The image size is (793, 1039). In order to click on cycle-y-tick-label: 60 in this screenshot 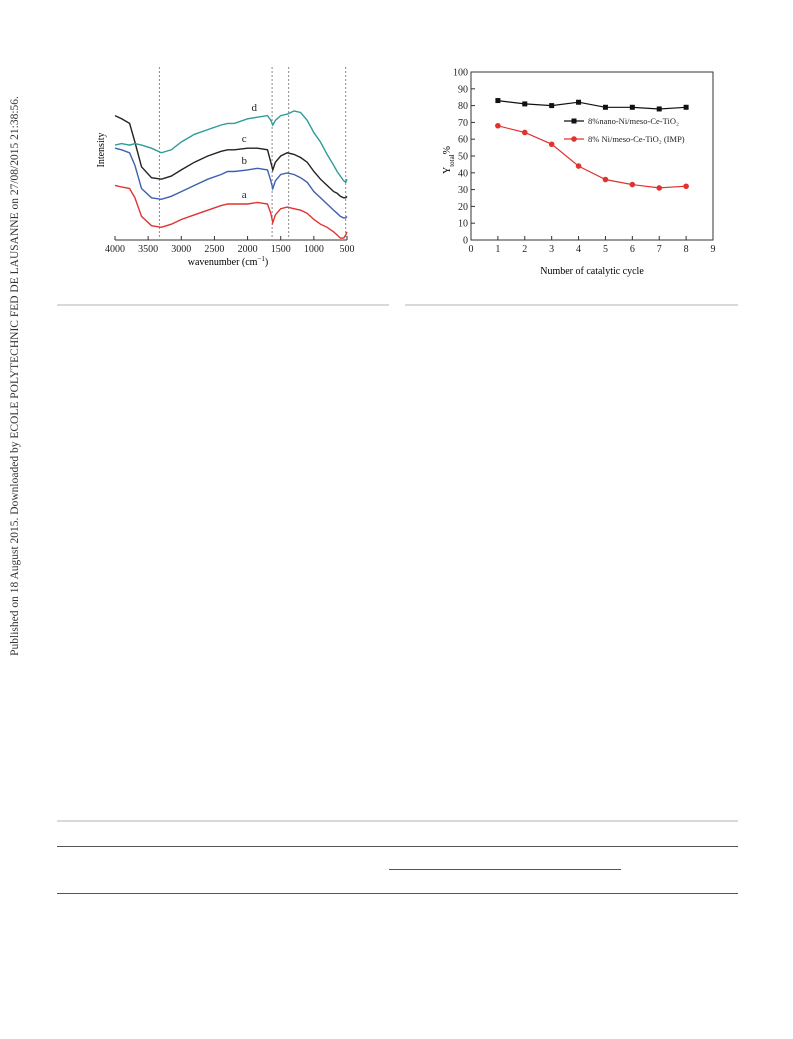, I will do `click(463, 140)`.